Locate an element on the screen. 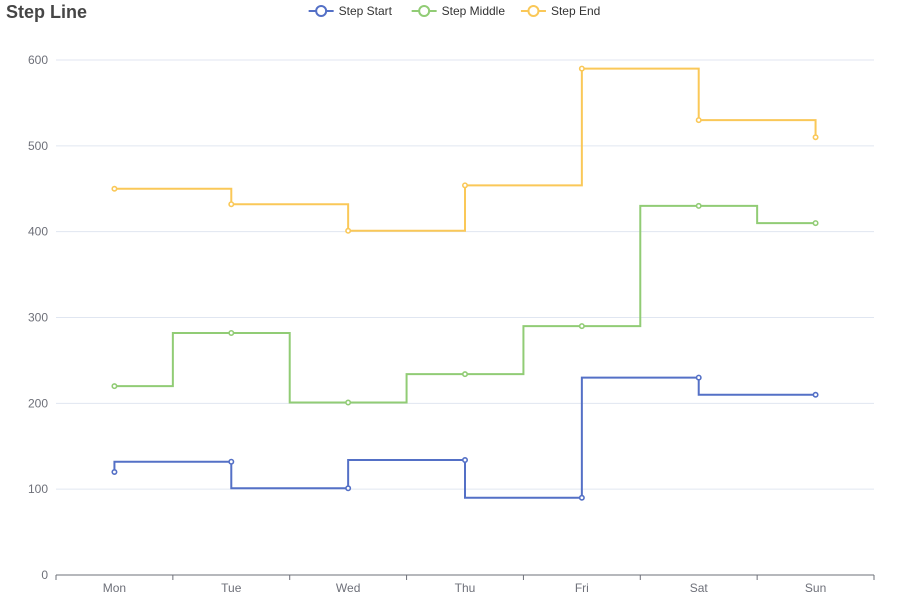 Image resolution: width=910 pixels, height=613 pixels. x-tick-label-wed: Wed is located at coordinates (348, 588).